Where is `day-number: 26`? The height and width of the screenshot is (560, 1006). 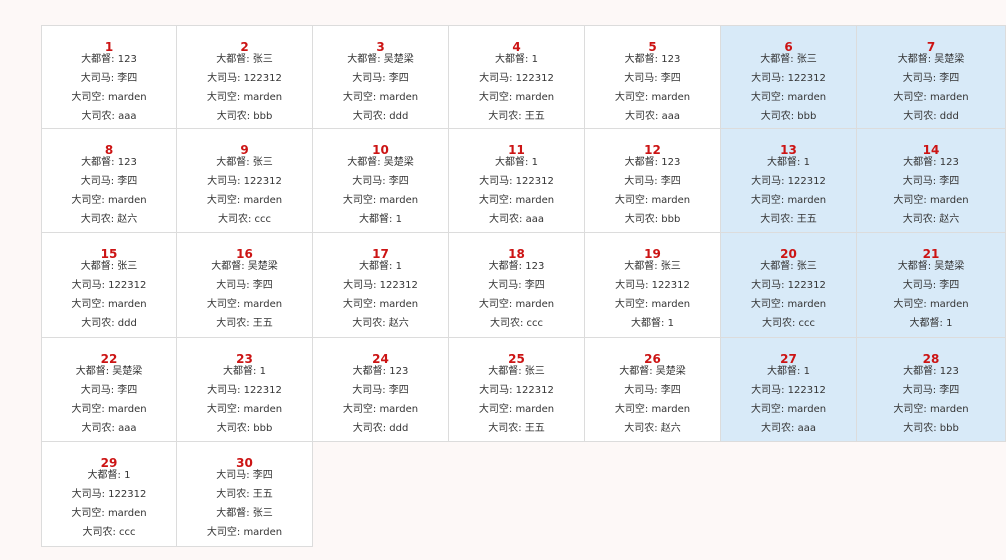 day-number: 26 is located at coordinates (652, 359).